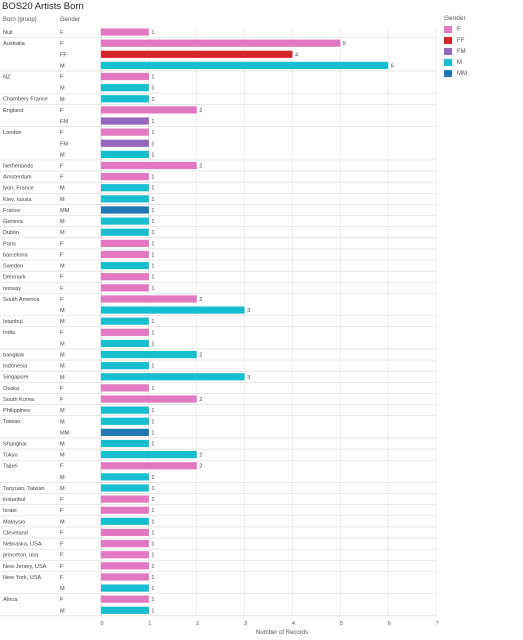  What do you see at coordinates (344, 44) in the screenshot?
I see `bar-value-label: 5` at bounding box center [344, 44].